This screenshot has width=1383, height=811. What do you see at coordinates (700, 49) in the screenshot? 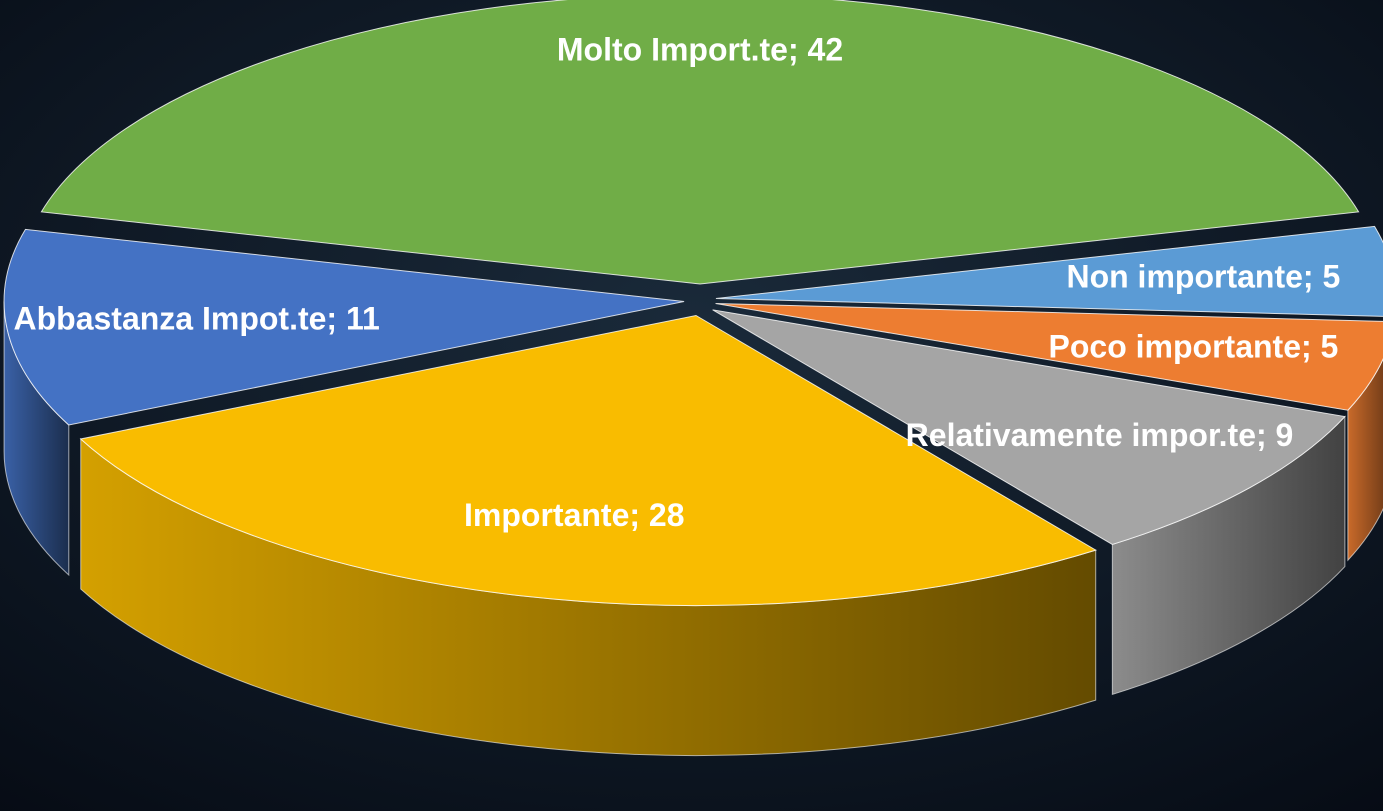
I see `data-label: Molto Import.te; 42` at bounding box center [700, 49].